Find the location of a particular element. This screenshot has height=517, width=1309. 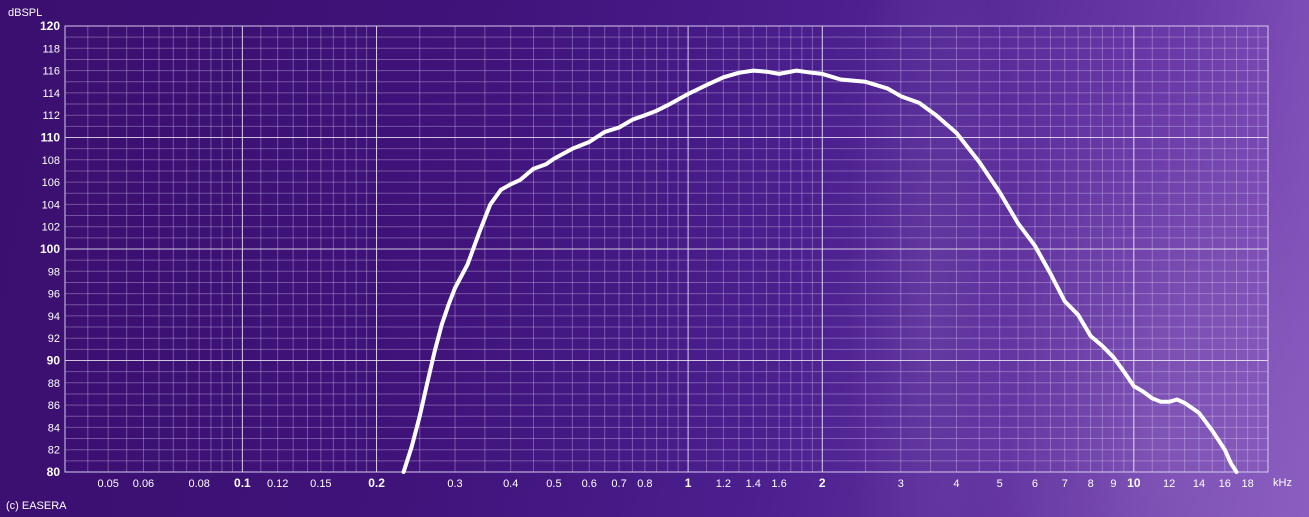

x-tick-label: 1.4 is located at coordinates (753, 484).